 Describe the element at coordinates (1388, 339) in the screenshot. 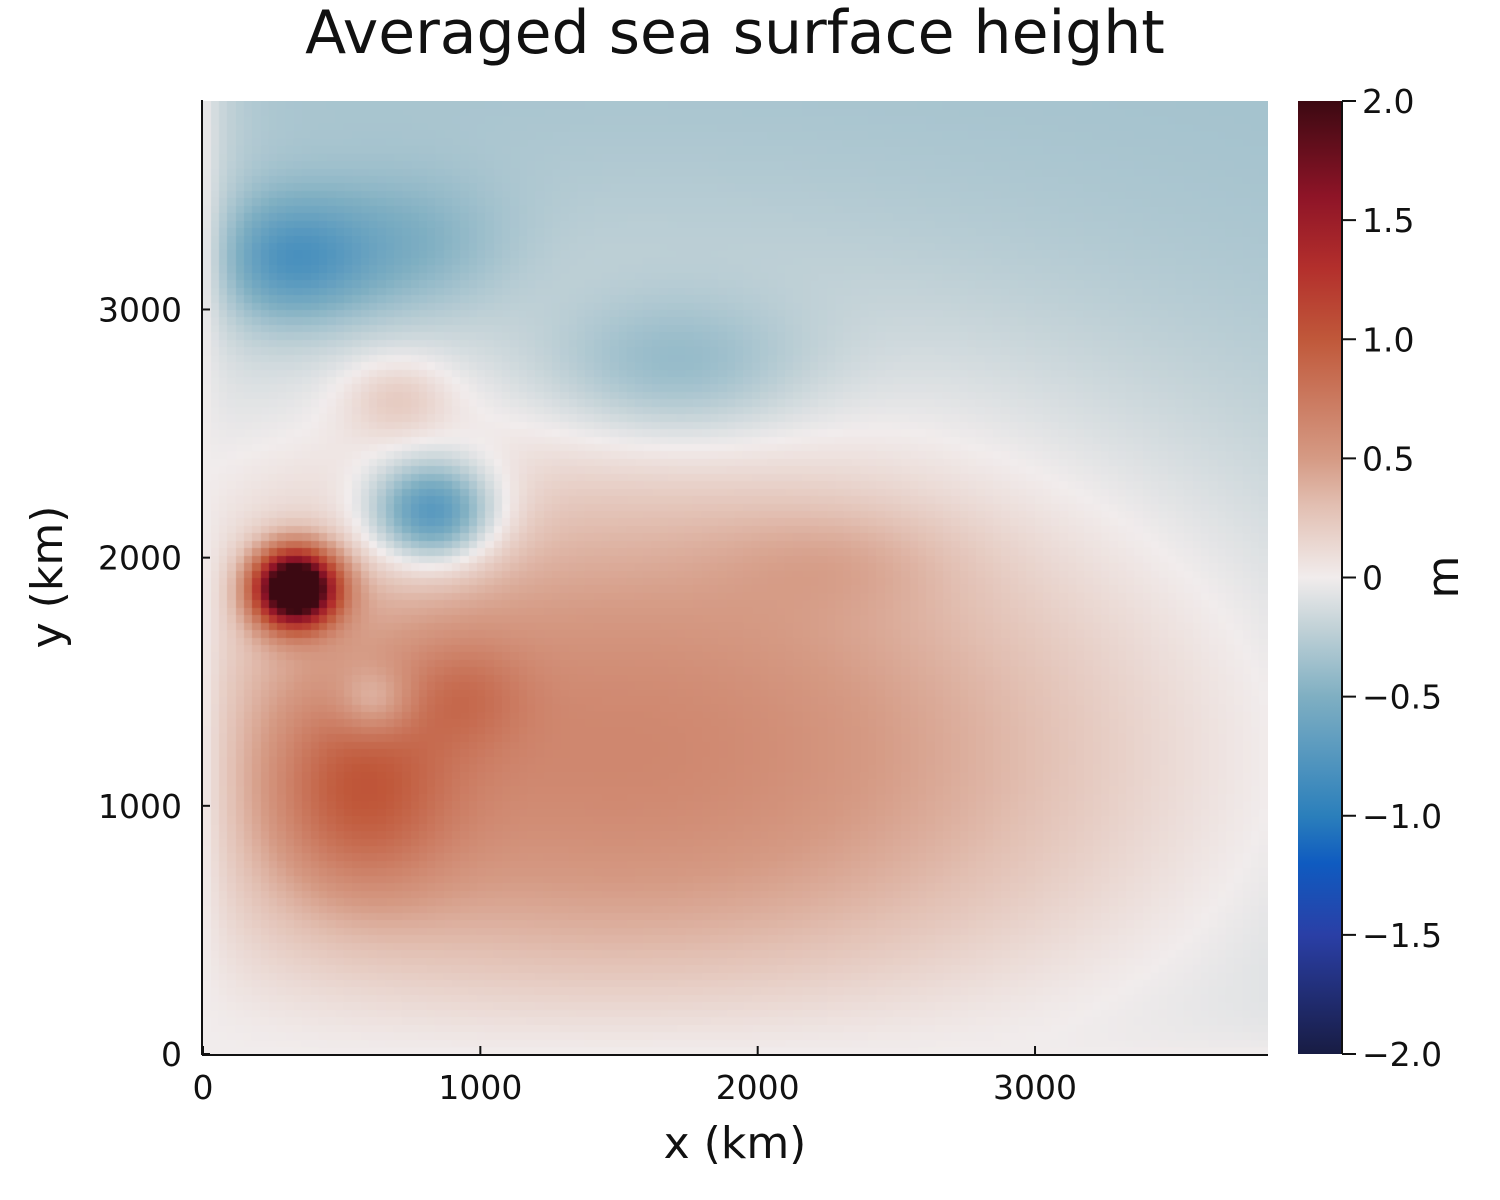

I see `colorbar-tick-label: 1.0` at that location.